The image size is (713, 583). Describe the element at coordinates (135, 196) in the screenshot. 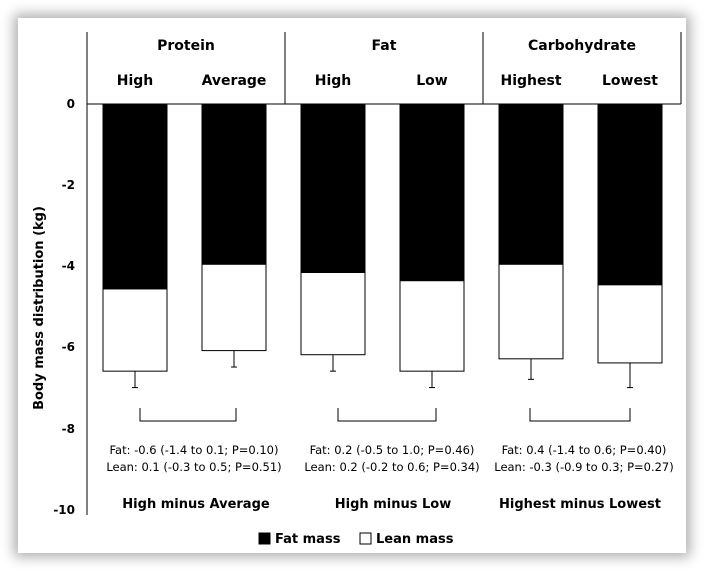

I see `bar-fat-mass-high-protein` at that location.